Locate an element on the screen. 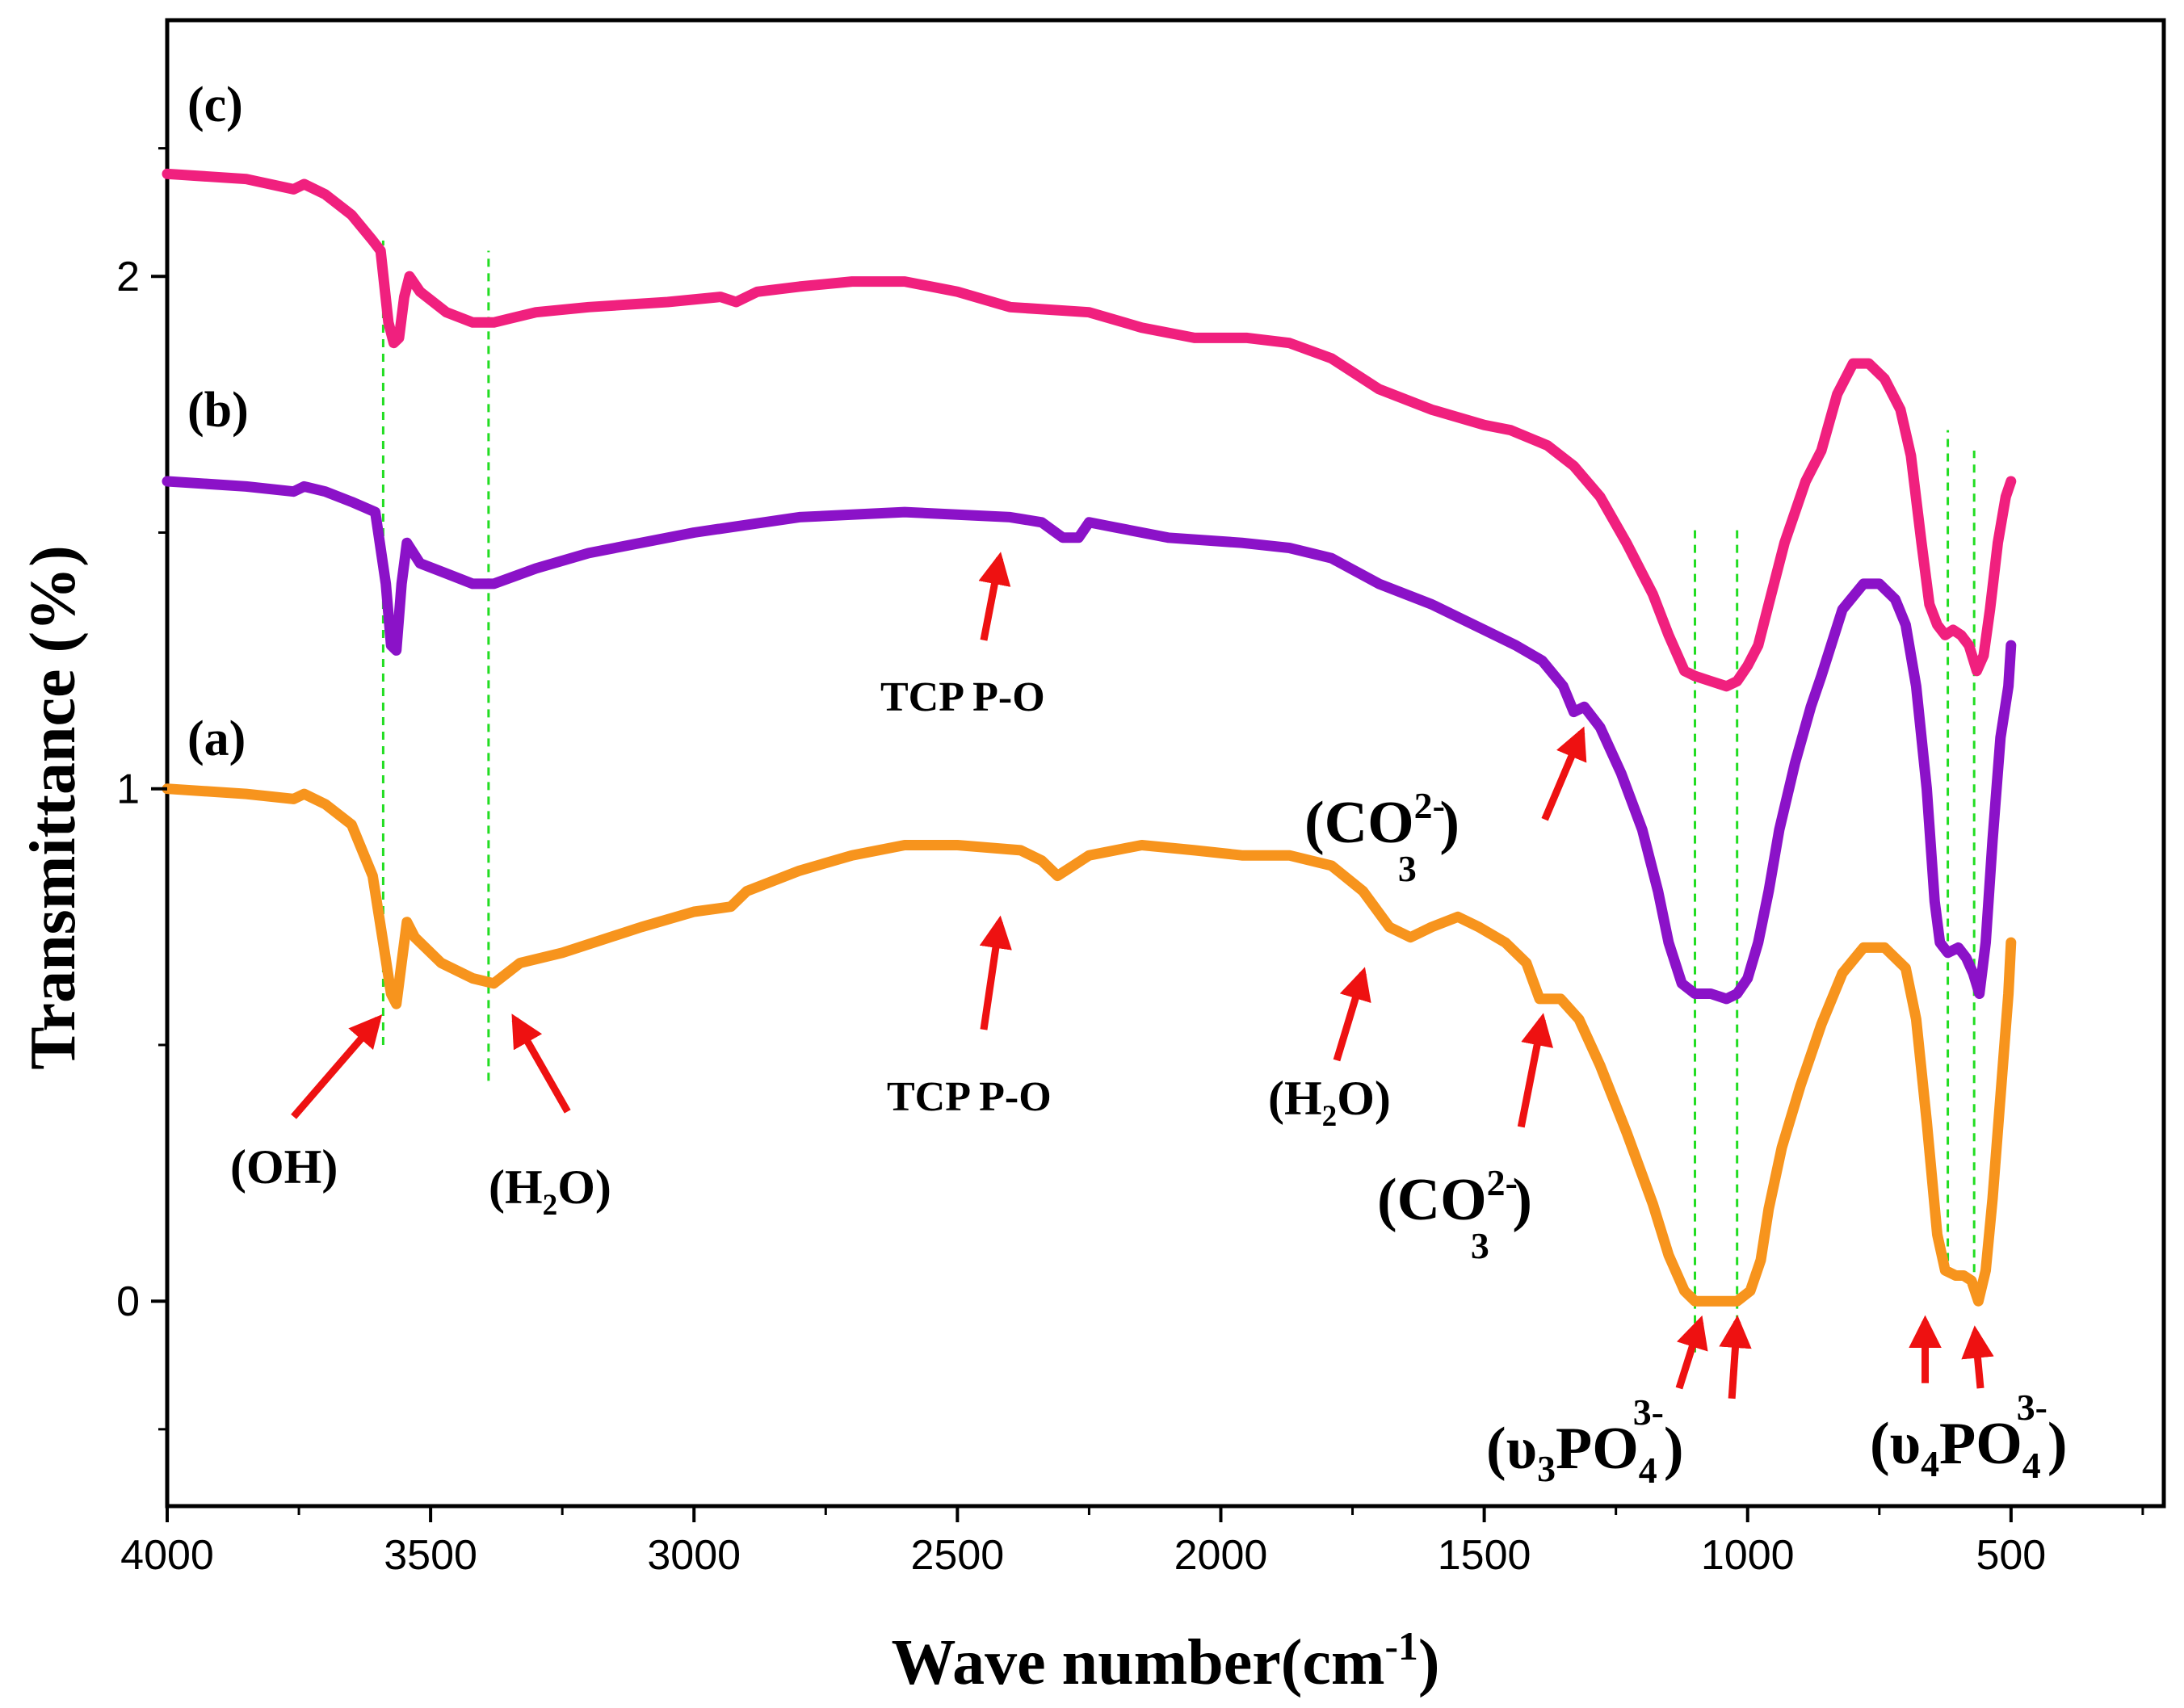  x-tick-label-2500: 2500 is located at coordinates (958, 1555).